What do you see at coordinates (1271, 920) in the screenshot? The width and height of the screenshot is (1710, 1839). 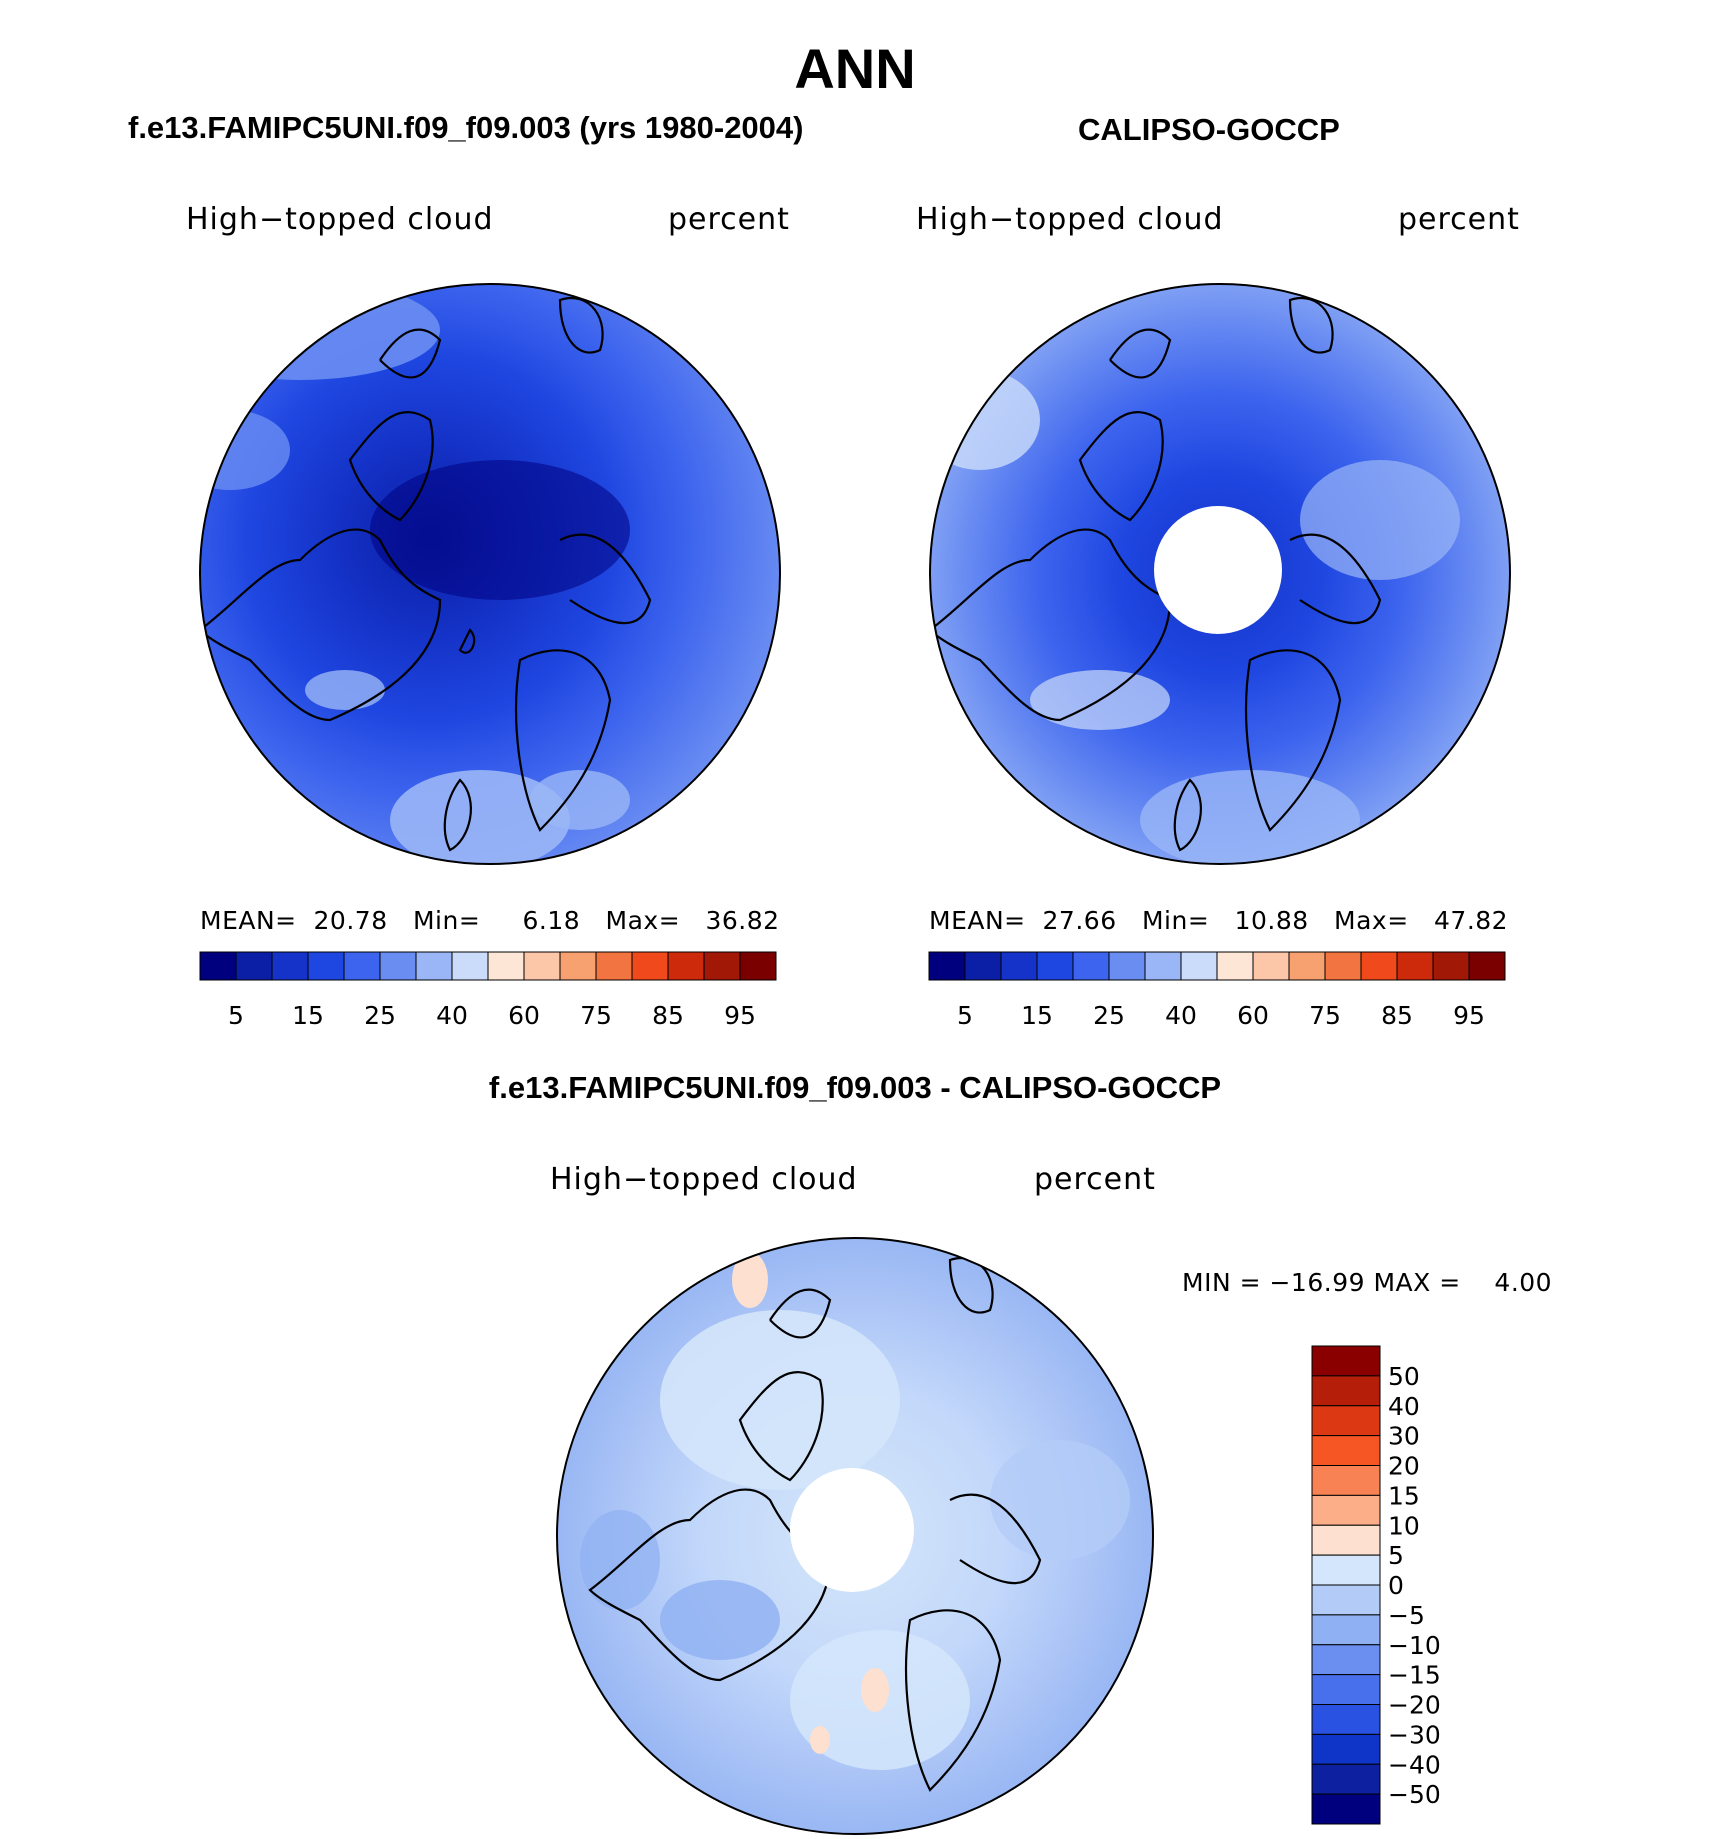 I see `obs-min-value: 10.88` at bounding box center [1271, 920].